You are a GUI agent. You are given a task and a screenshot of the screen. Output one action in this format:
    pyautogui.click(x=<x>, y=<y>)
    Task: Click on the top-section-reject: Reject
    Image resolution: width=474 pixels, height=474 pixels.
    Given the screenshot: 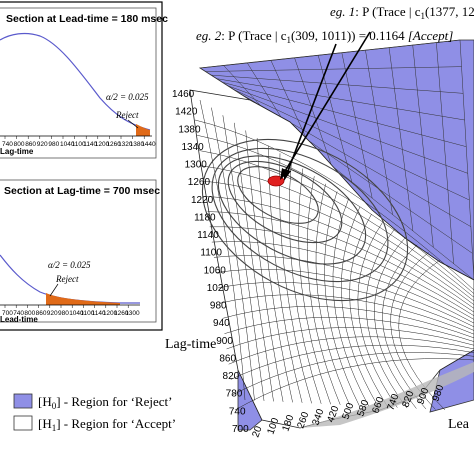 What is the action you would take?
    pyautogui.click(x=127, y=115)
    